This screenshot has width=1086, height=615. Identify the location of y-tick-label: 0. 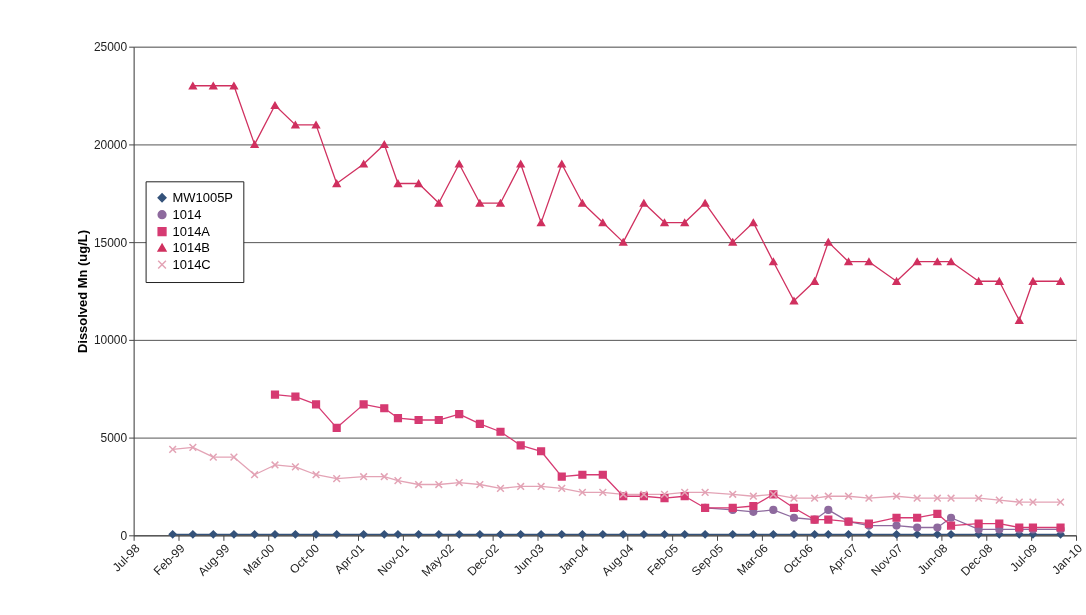
(124, 535).